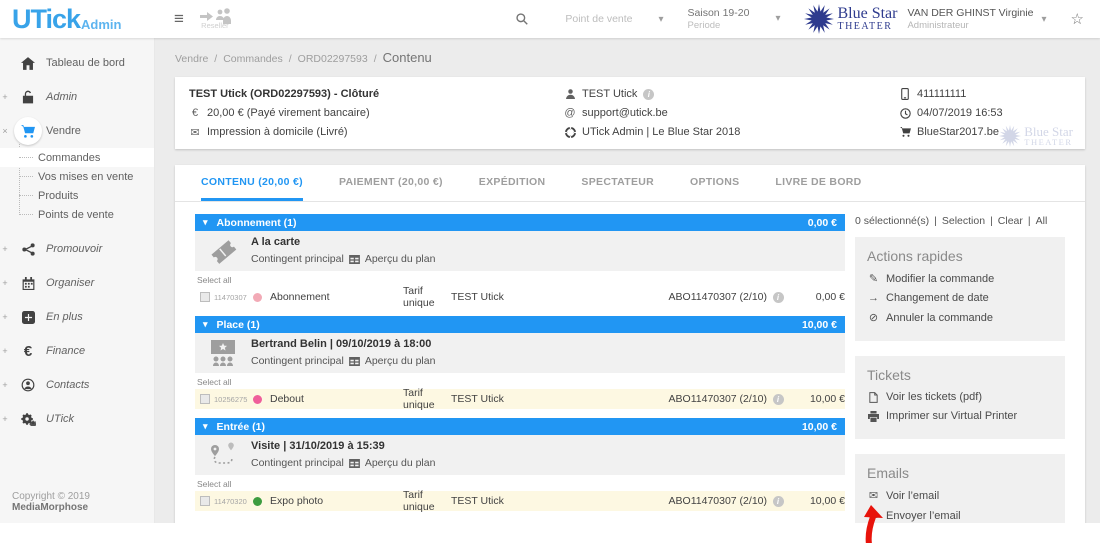 This screenshot has width=1100, height=543. Describe the element at coordinates (77, 419) in the screenshot. I see `sidebar-item-utick: + UTick` at that location.